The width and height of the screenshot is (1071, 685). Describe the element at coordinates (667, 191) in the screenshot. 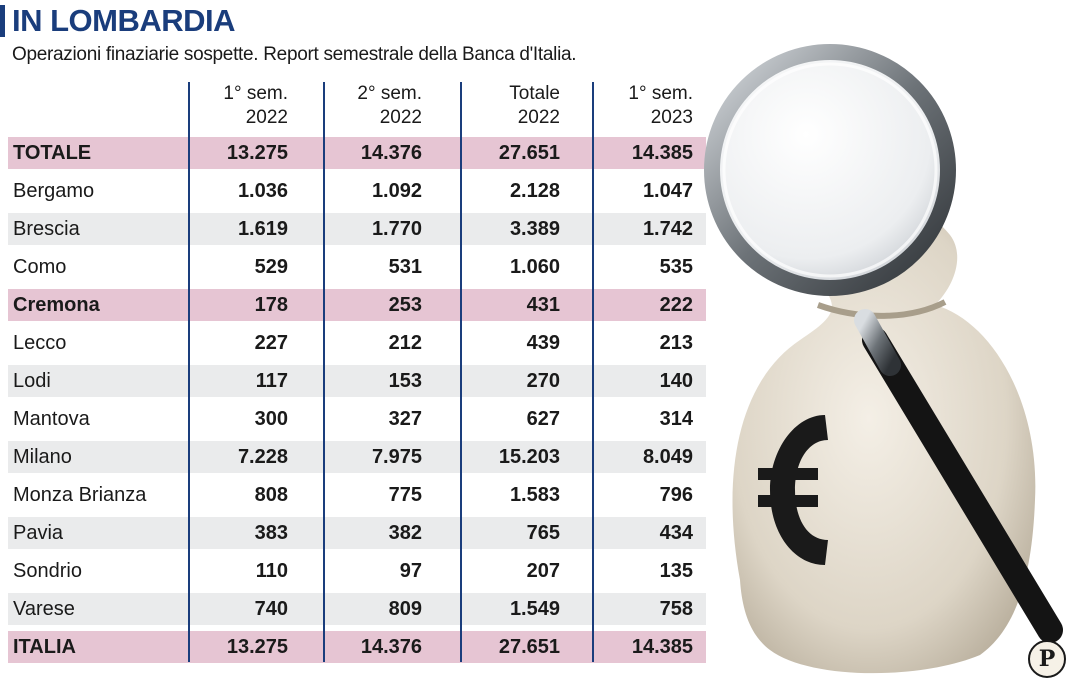

I see `table-cell: 1.047` at that location.